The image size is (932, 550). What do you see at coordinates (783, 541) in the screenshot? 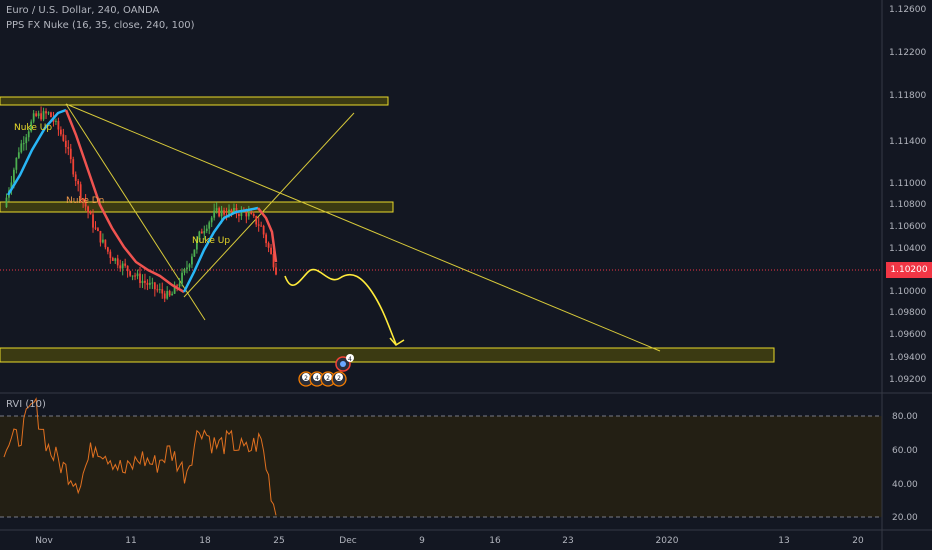
I see `time-tick-label: 13` at bounding box center [783, 541].